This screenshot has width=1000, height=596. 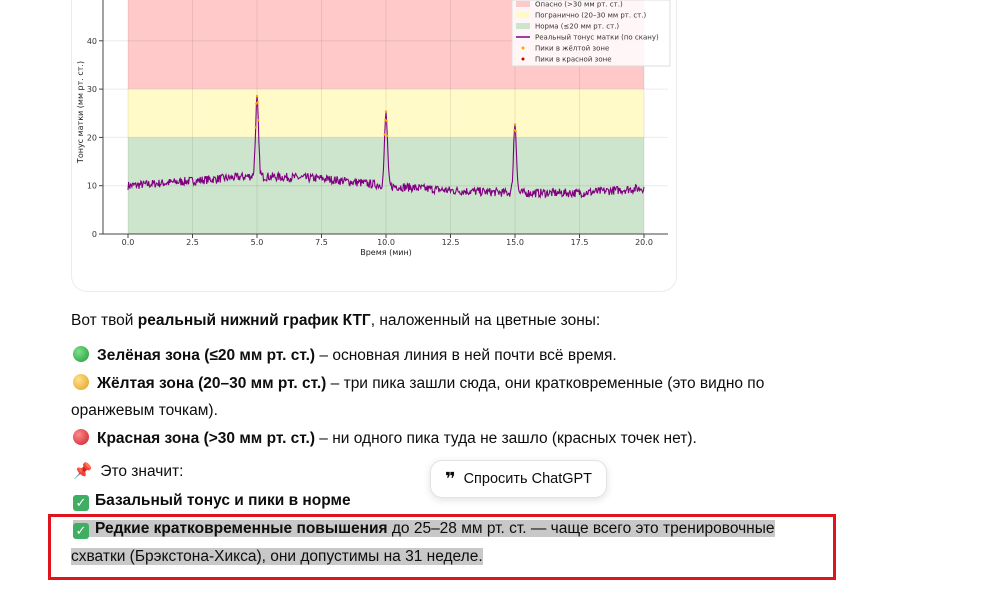 I want to click on y-axis-label: Тонус матки (мм рт. ст.), so click(x=80, y=112).